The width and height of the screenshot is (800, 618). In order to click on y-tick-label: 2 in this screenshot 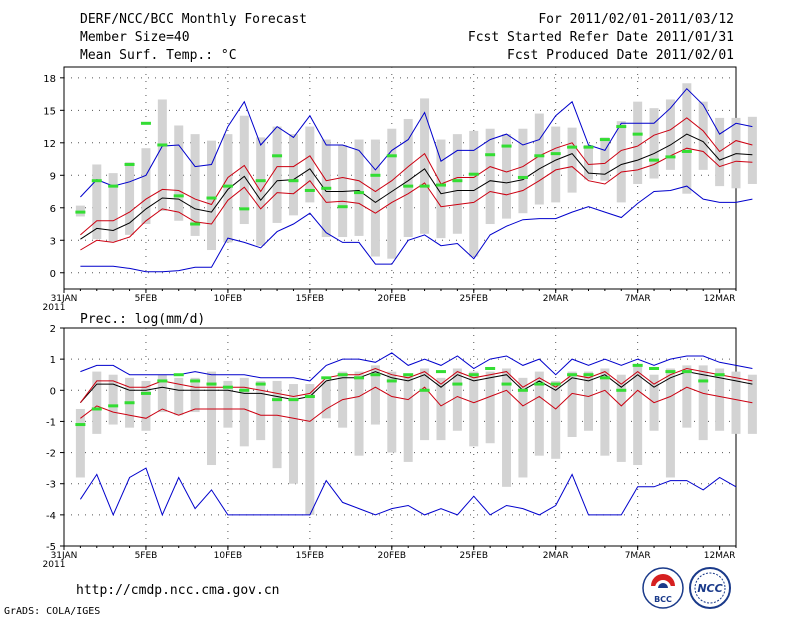, I will do `click(53, 329)`.